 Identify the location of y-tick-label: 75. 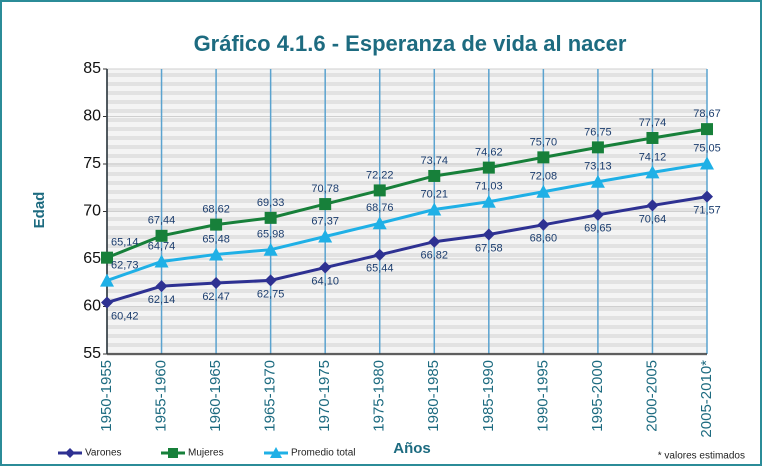
(92, 163).